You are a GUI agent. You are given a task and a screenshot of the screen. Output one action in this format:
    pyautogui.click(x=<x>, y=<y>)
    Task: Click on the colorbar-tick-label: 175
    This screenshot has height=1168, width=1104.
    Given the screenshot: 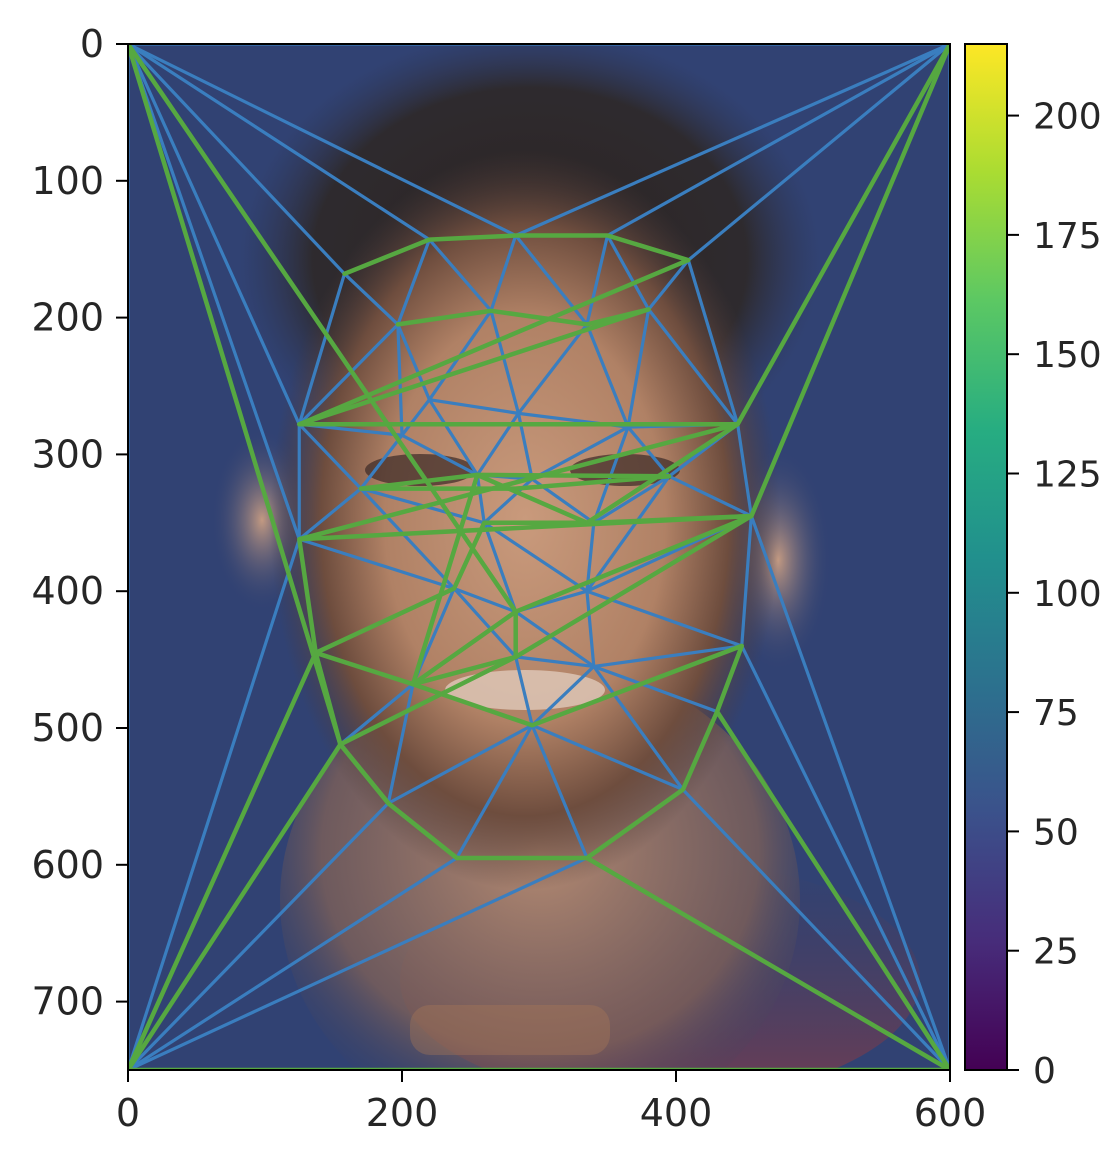 What is the action you would take?
    pyautogui.click(x=1067, y=236)
    